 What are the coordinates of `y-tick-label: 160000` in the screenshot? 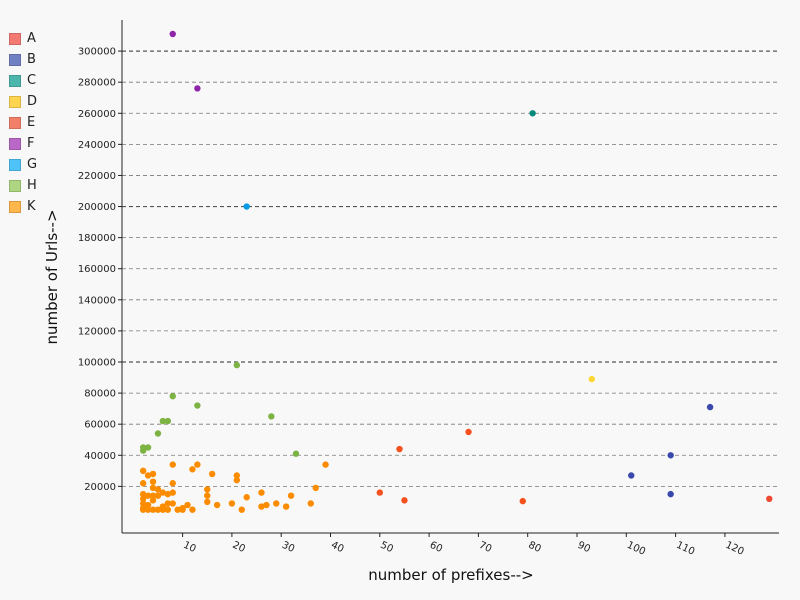 It's located at (97, 269).